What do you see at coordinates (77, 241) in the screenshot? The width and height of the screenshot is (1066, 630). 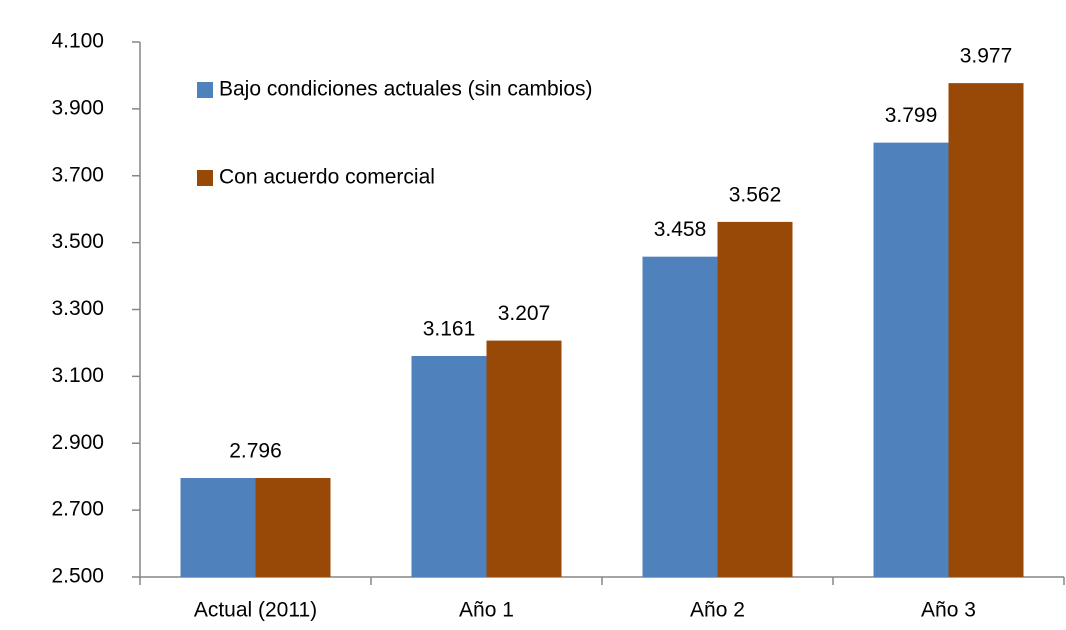 I see `y-tick-label: 3.500` at bounding box center [77, 241].